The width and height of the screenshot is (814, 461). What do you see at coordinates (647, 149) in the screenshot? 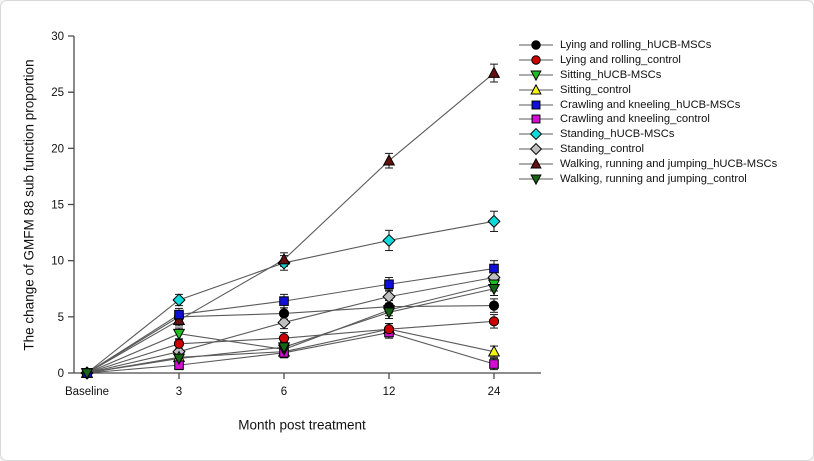
I see `legend-item-7: Standing_control` at bounding box center [647, 149].